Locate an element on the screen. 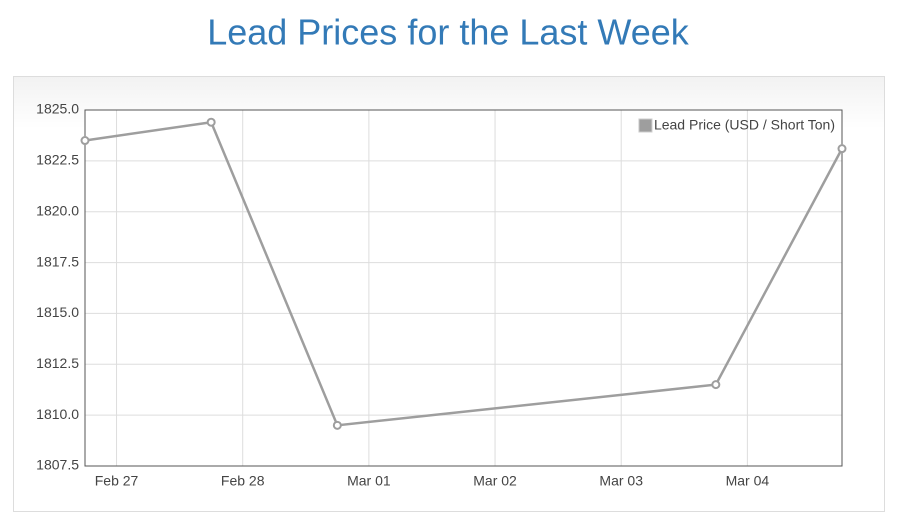 This screenshot has height=524, width=897. x-tick-label: Feb 28 is located at coordinates (243, 481).